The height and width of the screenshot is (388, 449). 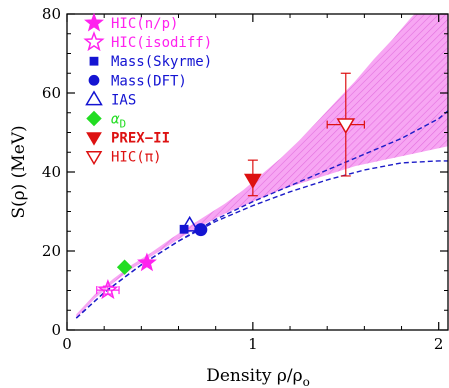 What do you see at coordinates (201, 230) in the screenshot?
I see `point-mass-dft` at bounding box center [201, 230].